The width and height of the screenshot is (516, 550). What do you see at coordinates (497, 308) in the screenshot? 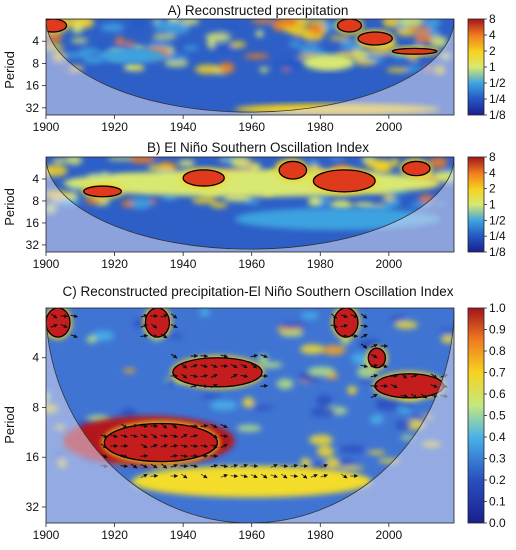
I see `colorbar-tick-label: 1.0` at bounding box center [497, 308].